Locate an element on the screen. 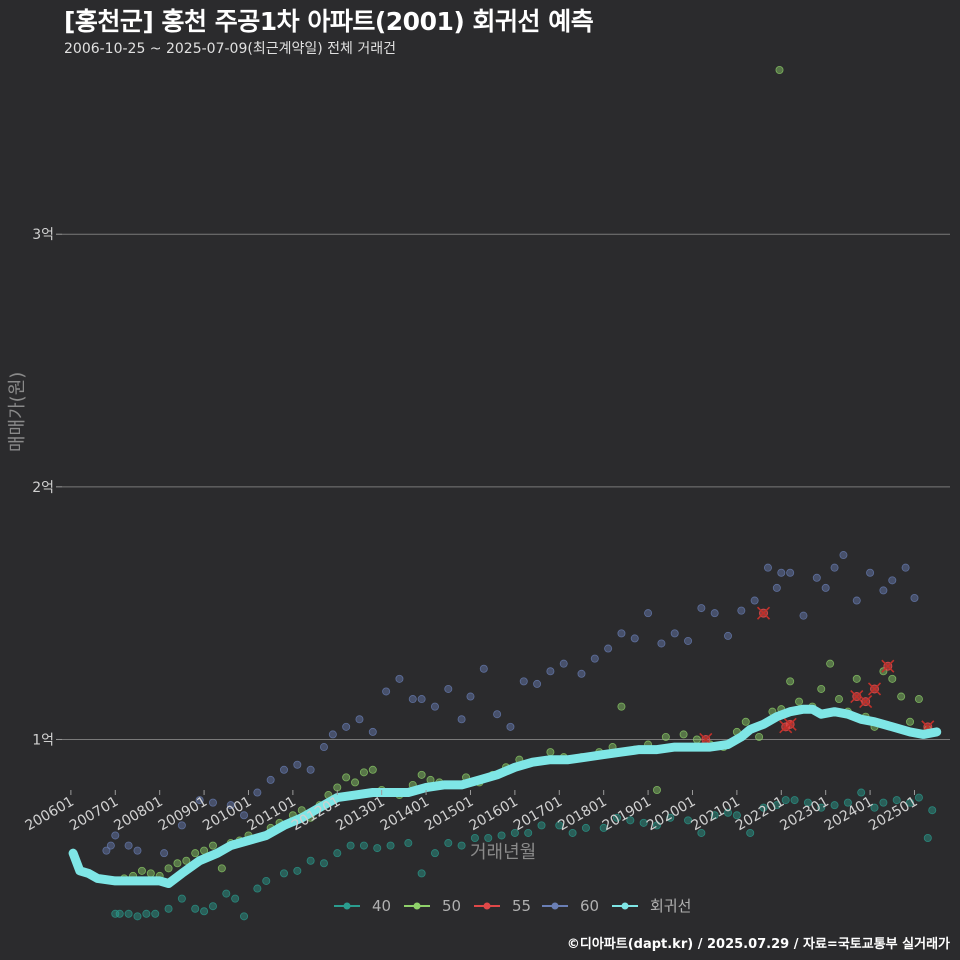 The image size is (960, 960). legend: 40 50 55 60 회귀선 is located at coordinates (512, 906).